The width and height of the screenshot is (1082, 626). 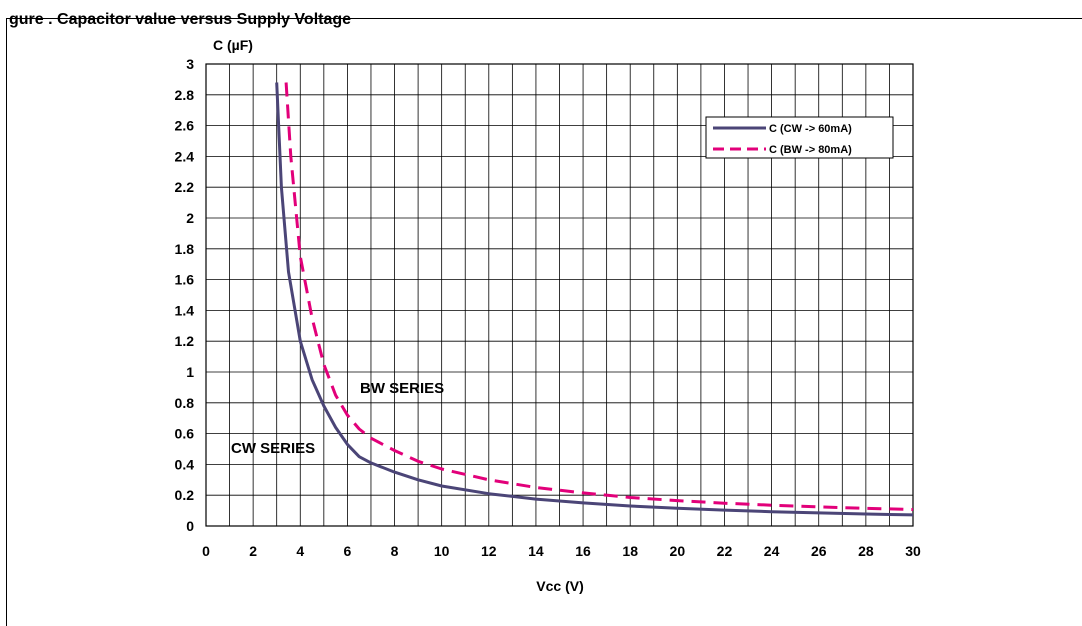 What do you see at coordinates (725, 551) in the screenshot?
I see `x-tick-label: 22` at bounding box center [725, 551].